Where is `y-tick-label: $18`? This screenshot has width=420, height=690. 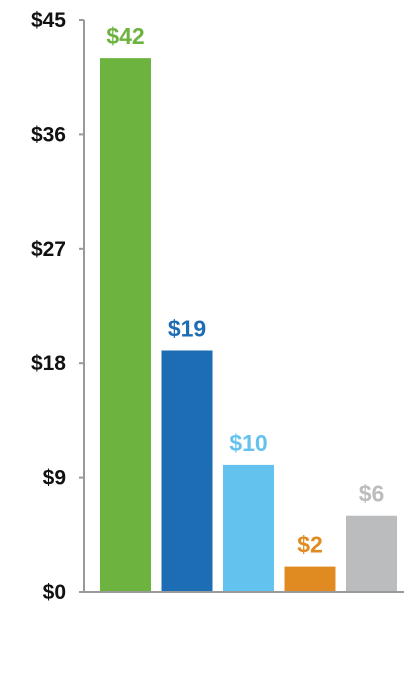
y-tick-label: $18 is located at coordinates (48, 363).